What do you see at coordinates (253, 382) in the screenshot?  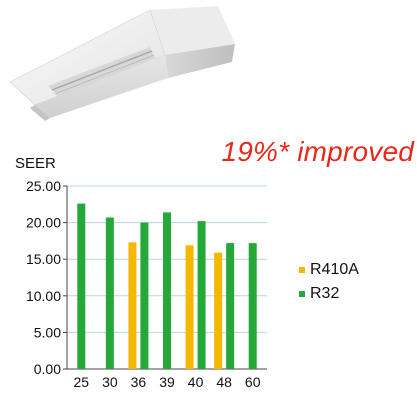 I see `x-tick-label: 60` at bounding box center [253, 382].